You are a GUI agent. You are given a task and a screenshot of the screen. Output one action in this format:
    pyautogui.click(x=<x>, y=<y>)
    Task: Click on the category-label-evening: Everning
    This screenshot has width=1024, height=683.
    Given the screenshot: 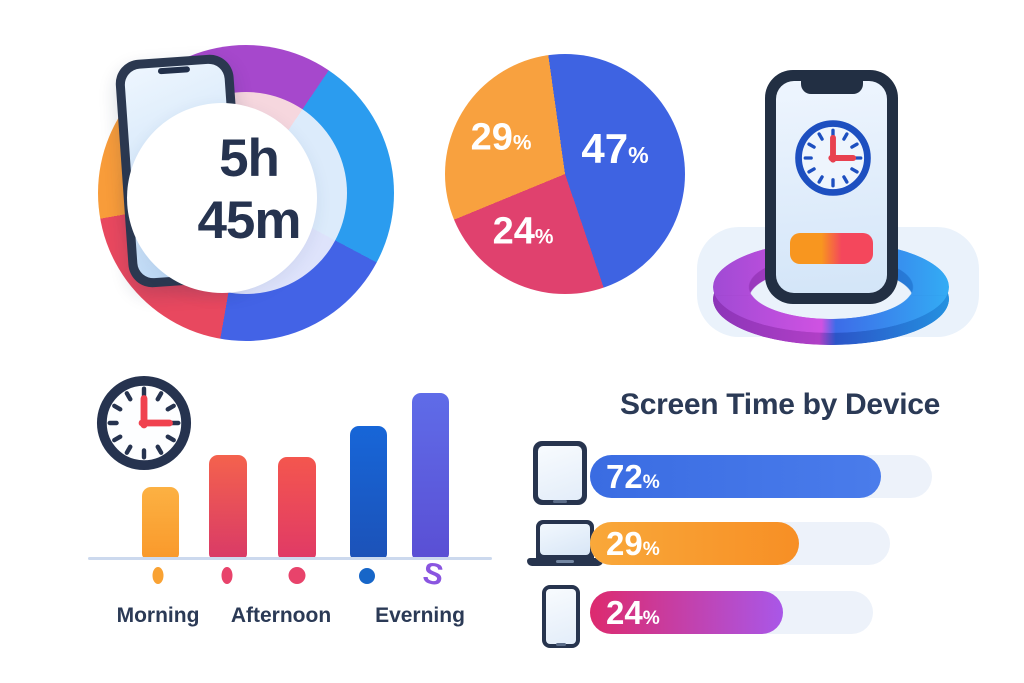 What is the action you would take?
    pyautogui.click(x=420, y=615)
    